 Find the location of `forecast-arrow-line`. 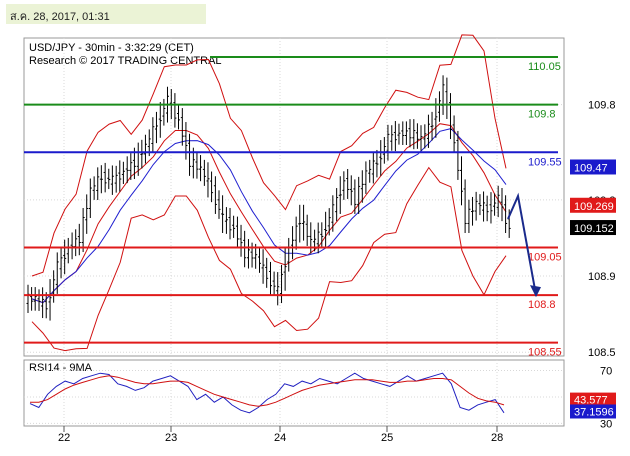

forecast-arrow-line is located at coordinates (522, 244).